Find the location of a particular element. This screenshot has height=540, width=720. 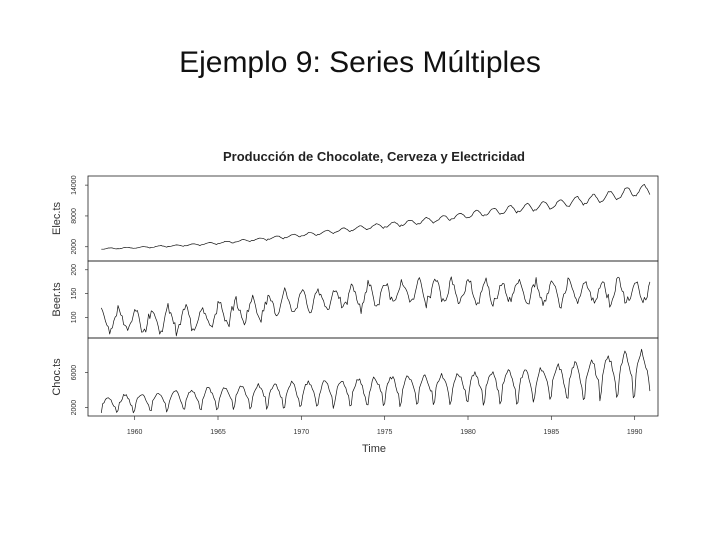

y-tick-label: 150 is located at coordinates (74, 294).